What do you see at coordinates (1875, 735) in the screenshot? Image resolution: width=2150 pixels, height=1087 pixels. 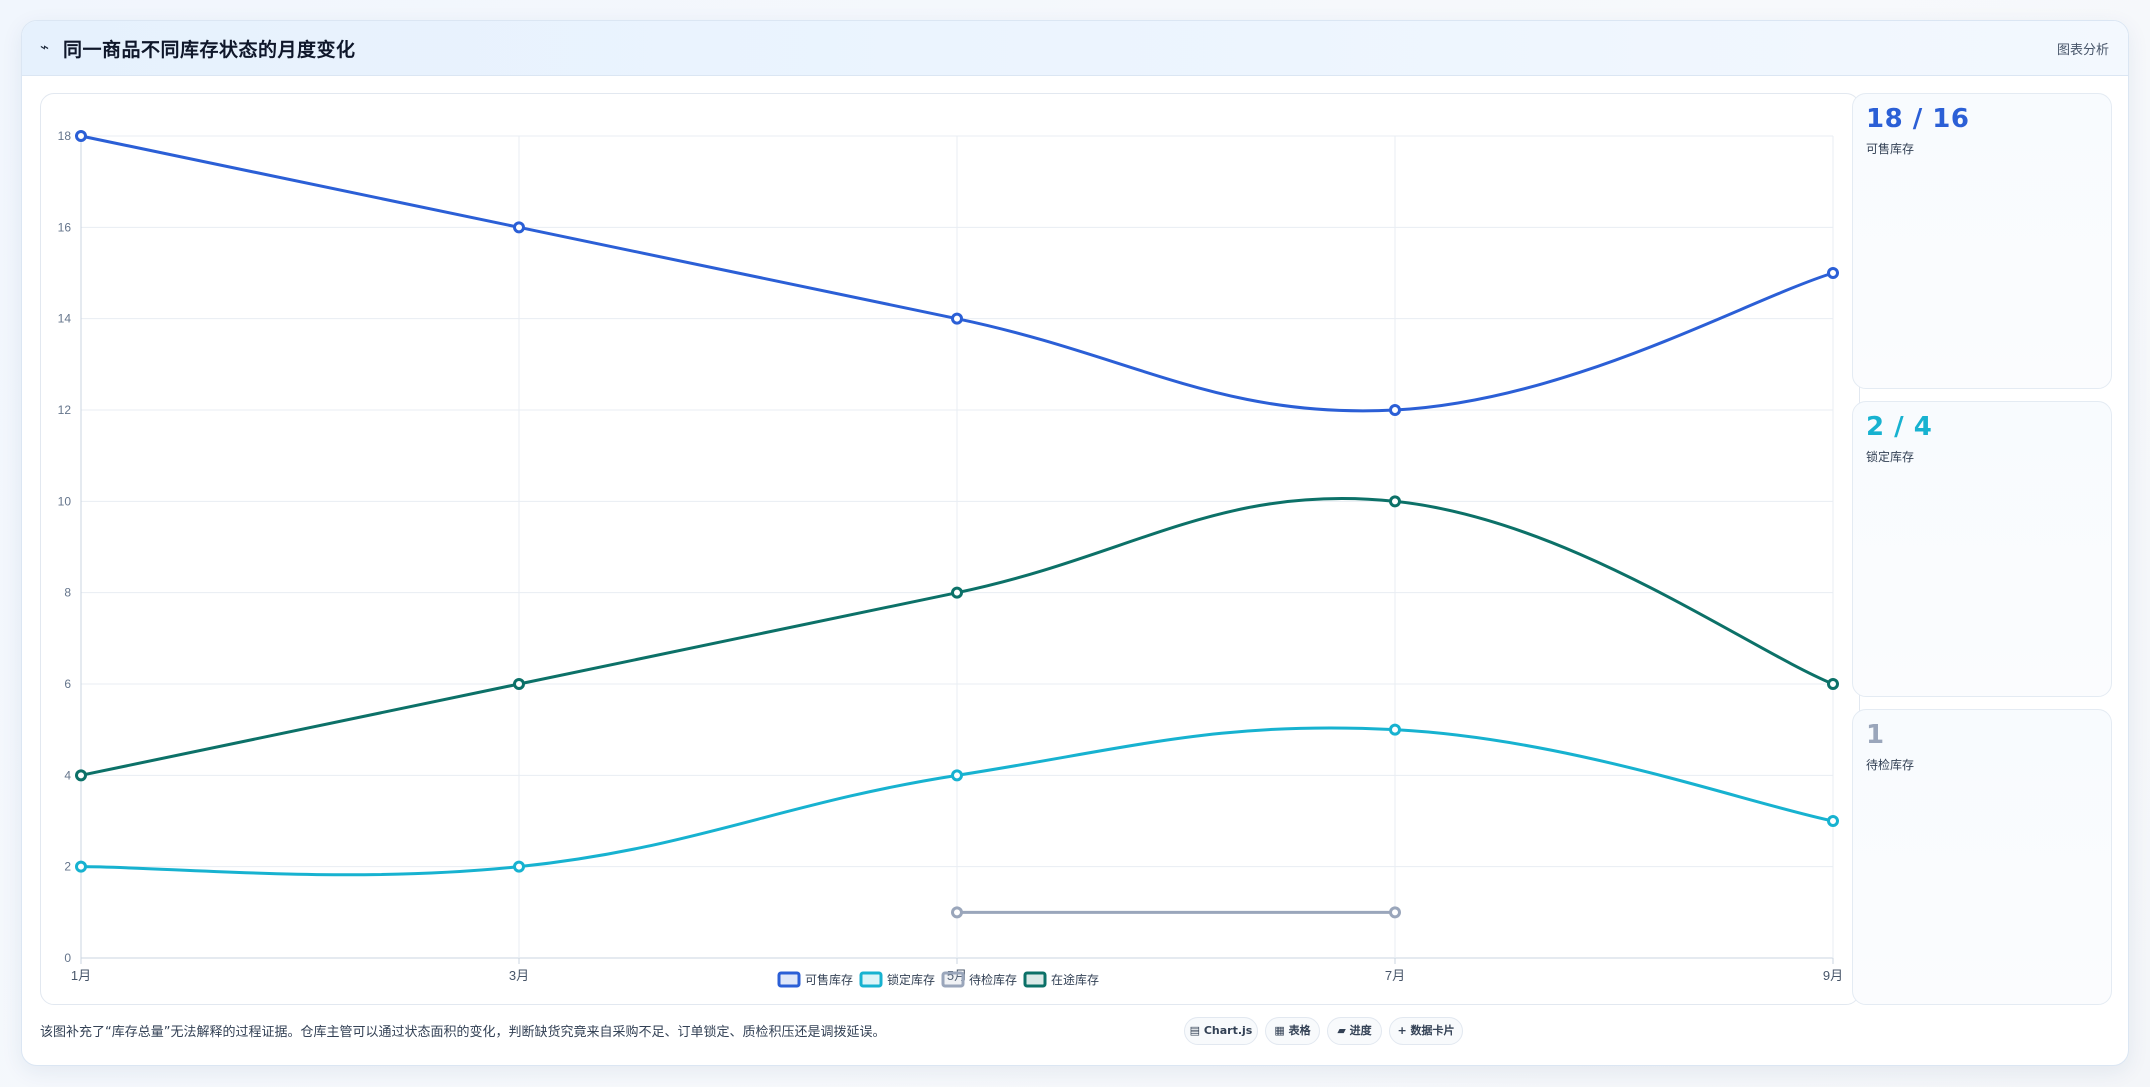 I see `summary-value: 1` at bounding box center [1875, 735].